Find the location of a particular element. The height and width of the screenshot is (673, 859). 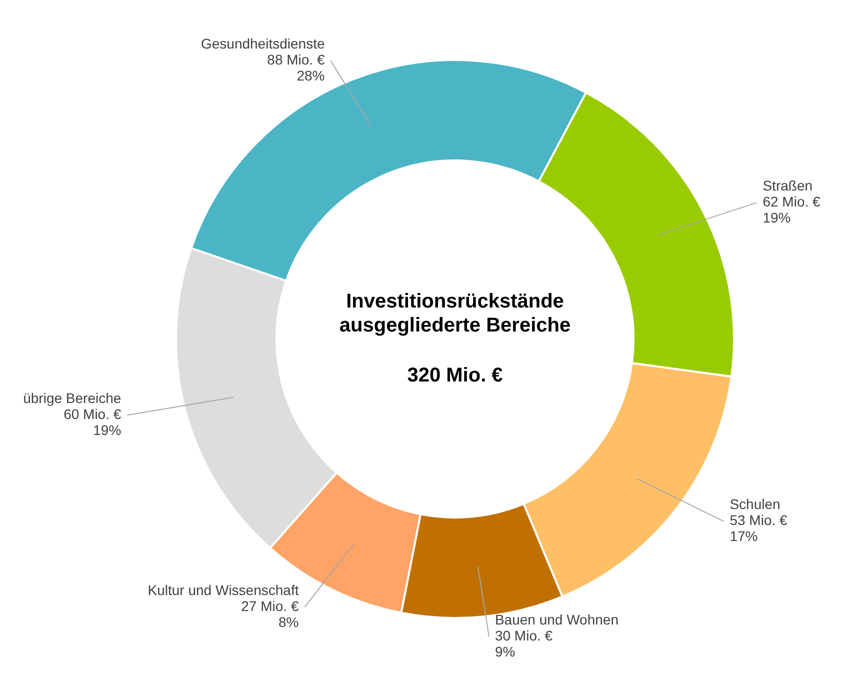

text: 320 Mio. € is located at coordinates (455, 375).